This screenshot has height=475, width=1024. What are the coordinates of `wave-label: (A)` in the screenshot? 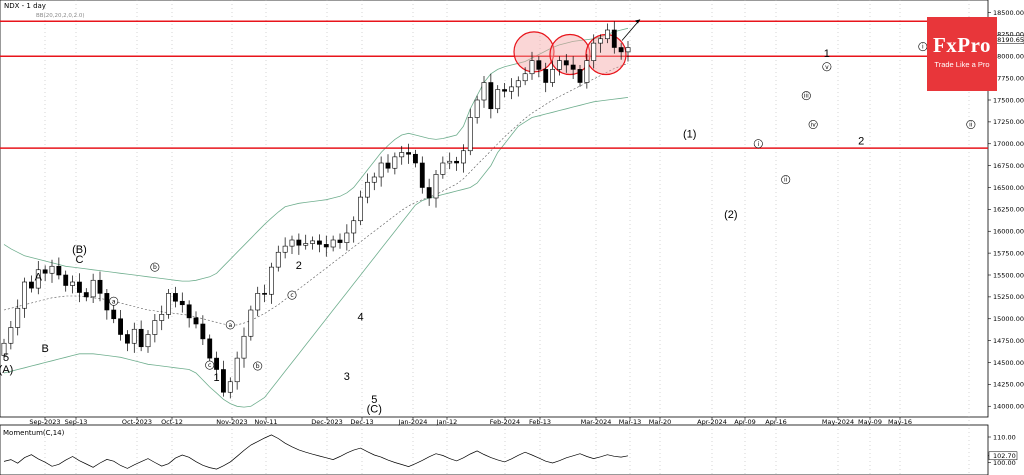 It's located at (6, 370).